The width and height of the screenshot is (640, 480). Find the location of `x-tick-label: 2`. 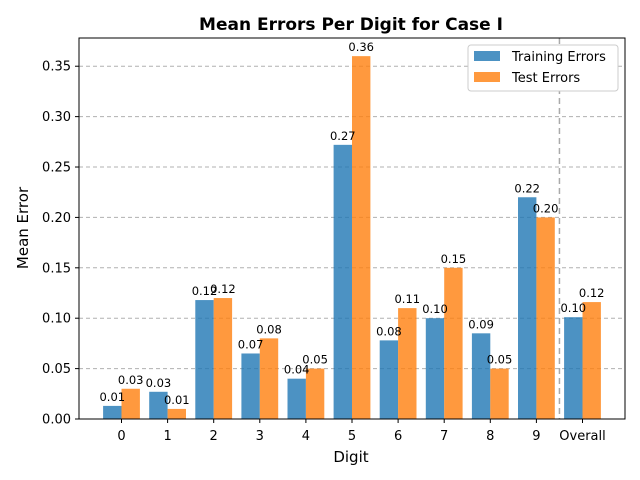

x-tick-label: 2 is located at coordinates (214, 436).